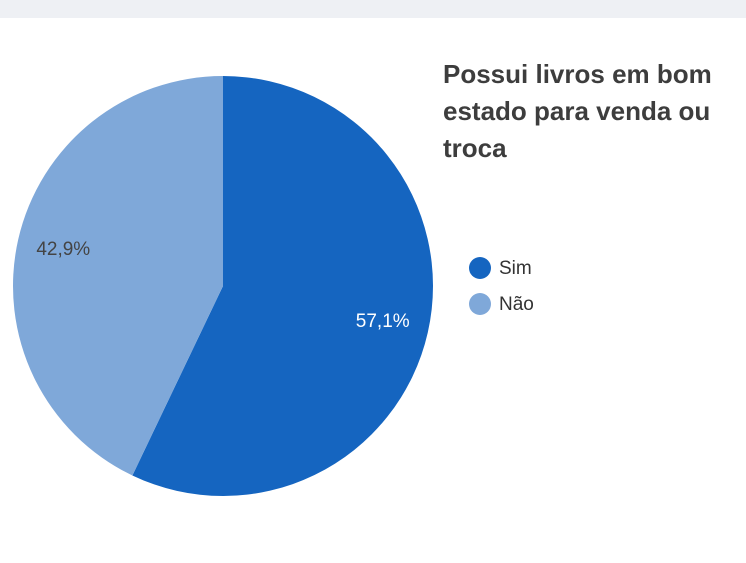 The width and height of the screenshot is (746, 563). Describe the element at coordinates (383, 321) in the screenshot. I see `slice-label: 57,1%` at that location.